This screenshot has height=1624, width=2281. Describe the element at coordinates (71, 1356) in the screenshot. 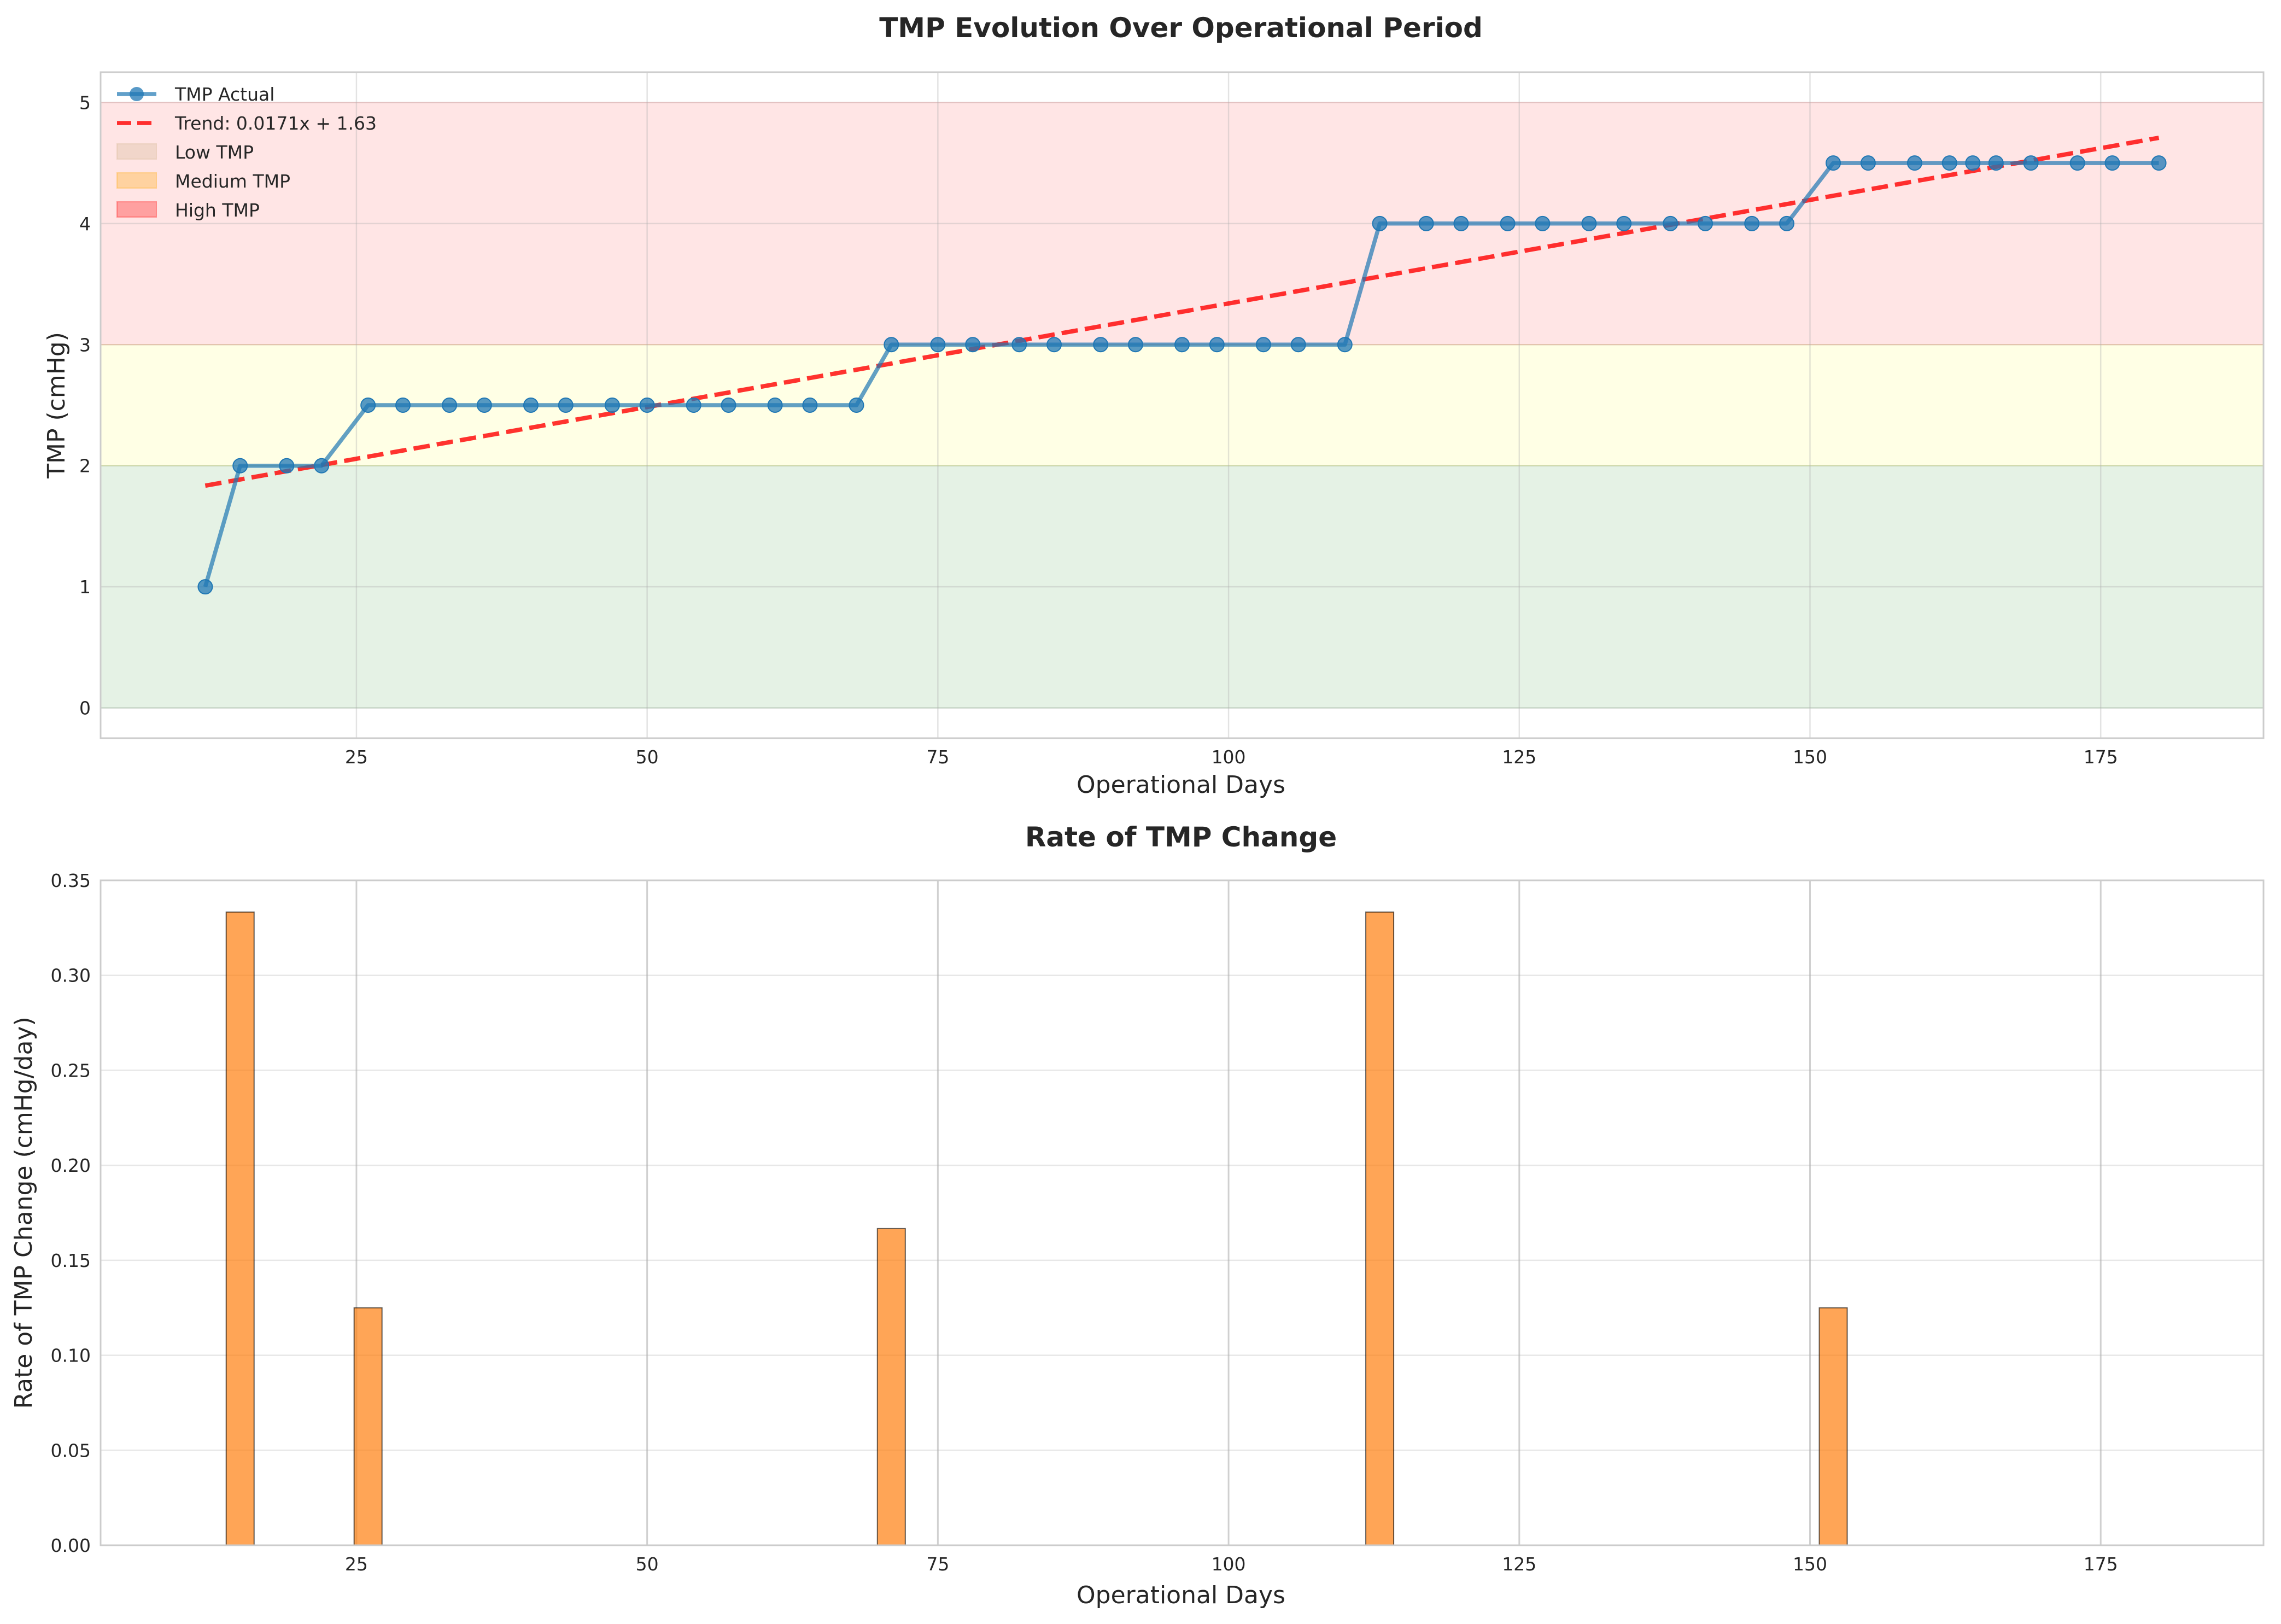

I see `bottom-y-tick-label: 0.10` at that location.